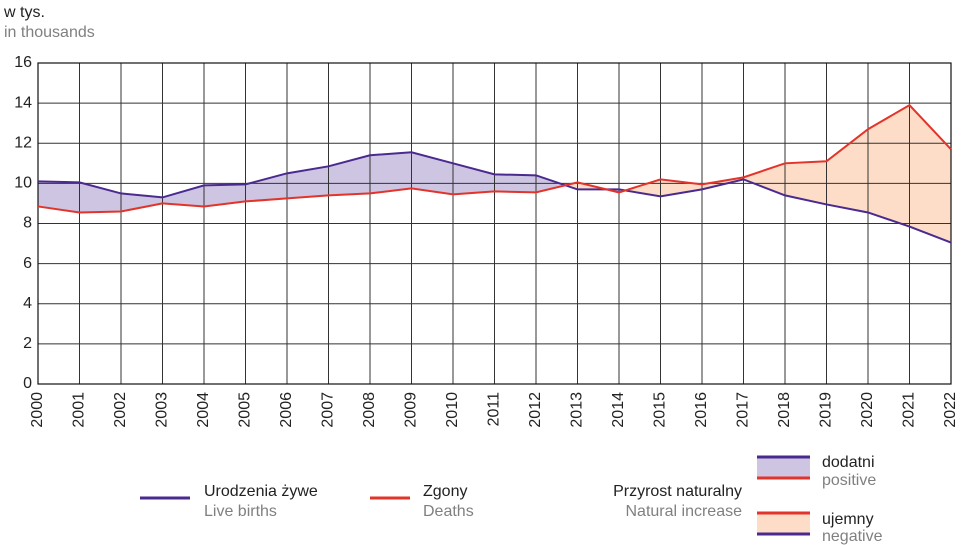 The width and height of the screenshot is (965, 545). What do you see at coordinates (867, 410) in the screenshot?
I see `x-tick-label: 2020` at bounding box center [867, 410].